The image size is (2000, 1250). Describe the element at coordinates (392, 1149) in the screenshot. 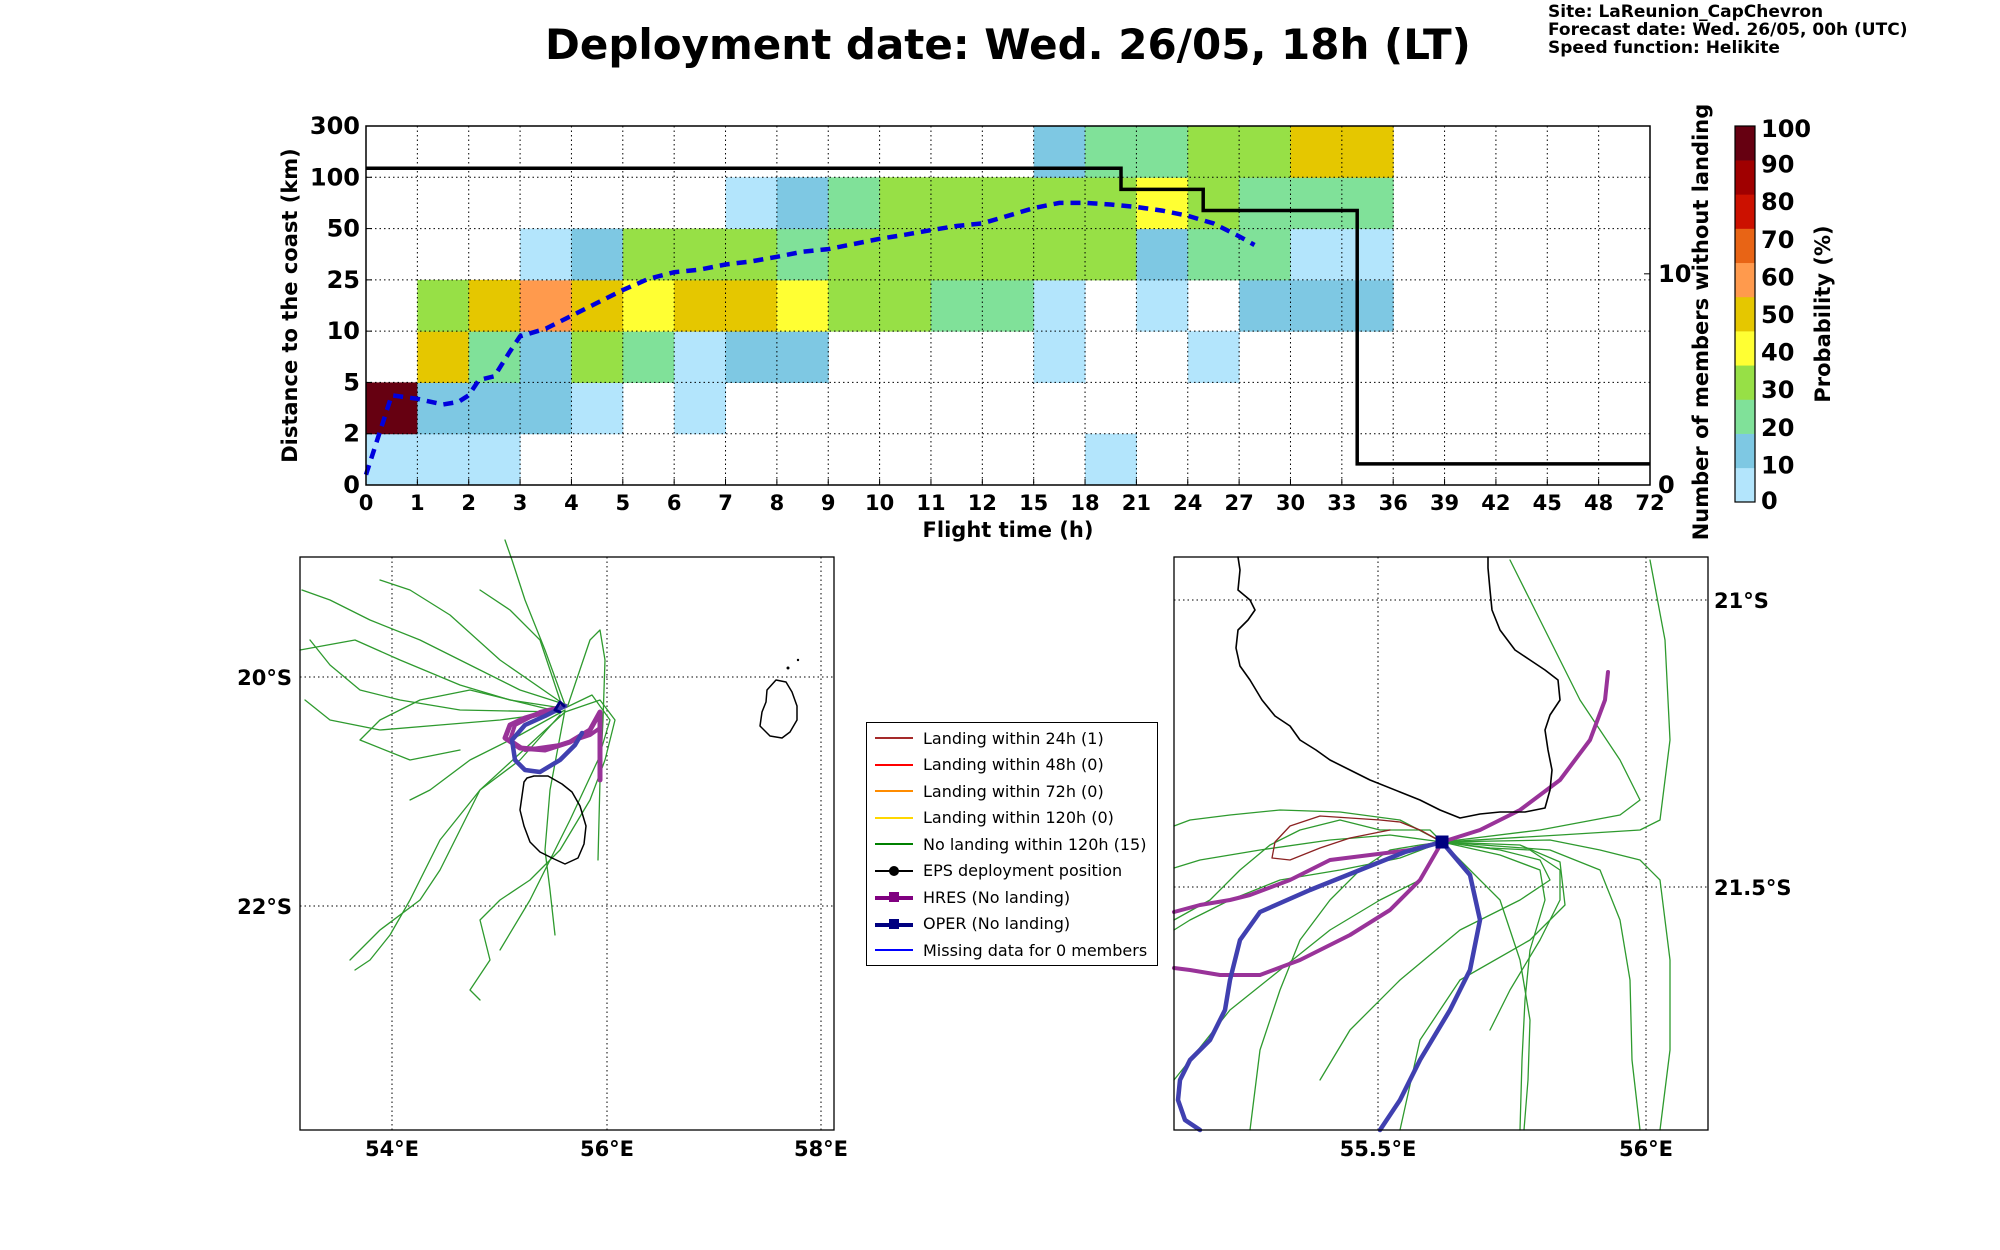

I see `map-lon-label: 54°E` at that location.